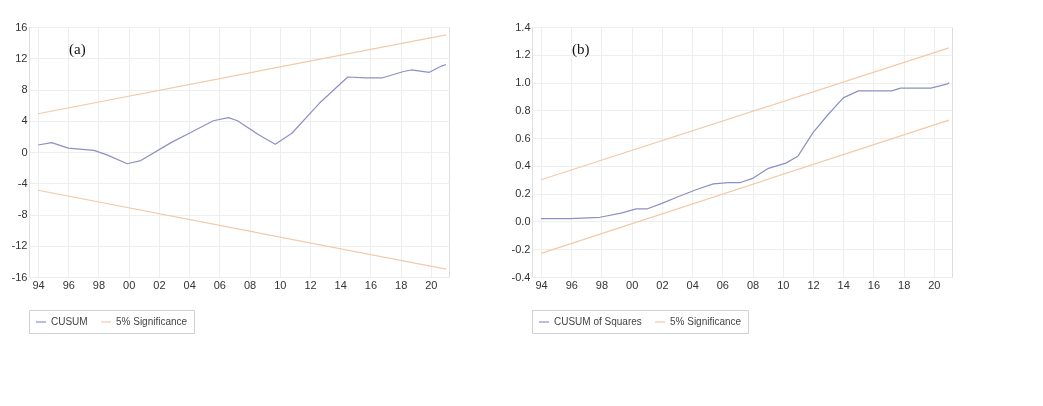  Describe the element at coordinates (523, 193) in the screenshot. I see `y-tick-label: 0.2` at that location.